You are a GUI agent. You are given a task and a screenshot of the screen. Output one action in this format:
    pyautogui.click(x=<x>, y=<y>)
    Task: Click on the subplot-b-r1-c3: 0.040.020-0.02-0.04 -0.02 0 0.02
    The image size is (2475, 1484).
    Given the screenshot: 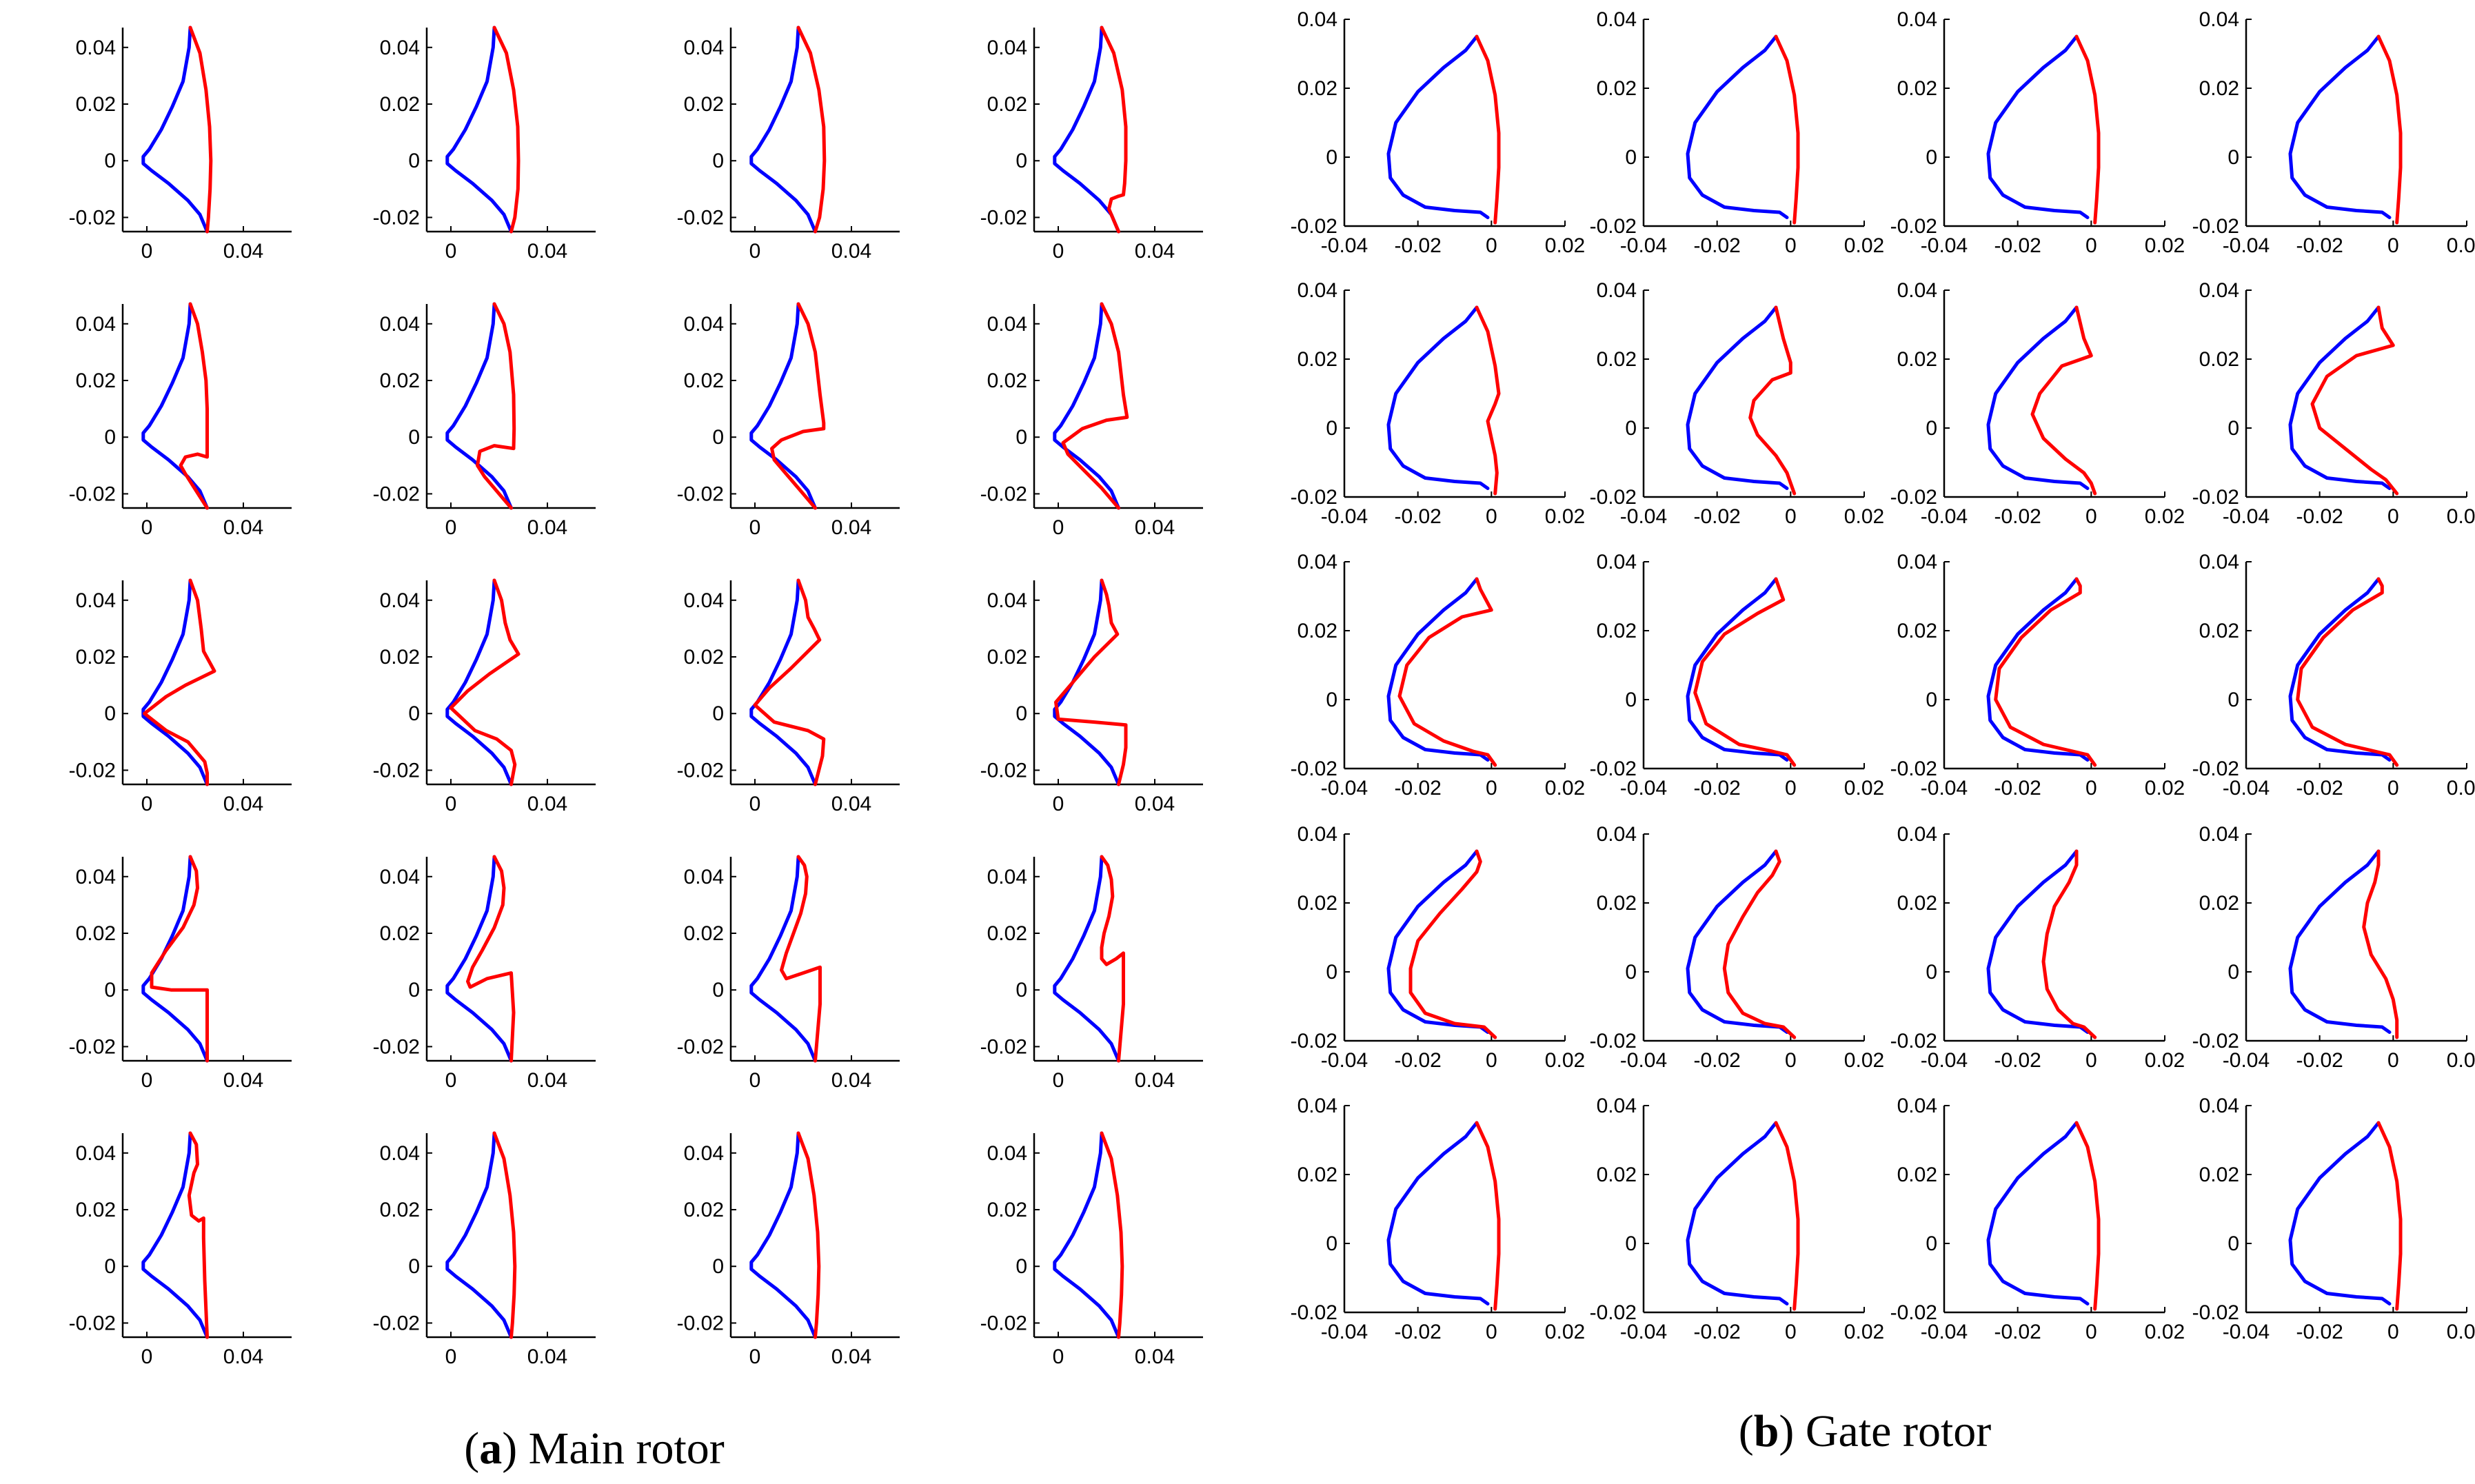 What is the action you would take?
    pyautogui.click(x=2038, y=132)
    